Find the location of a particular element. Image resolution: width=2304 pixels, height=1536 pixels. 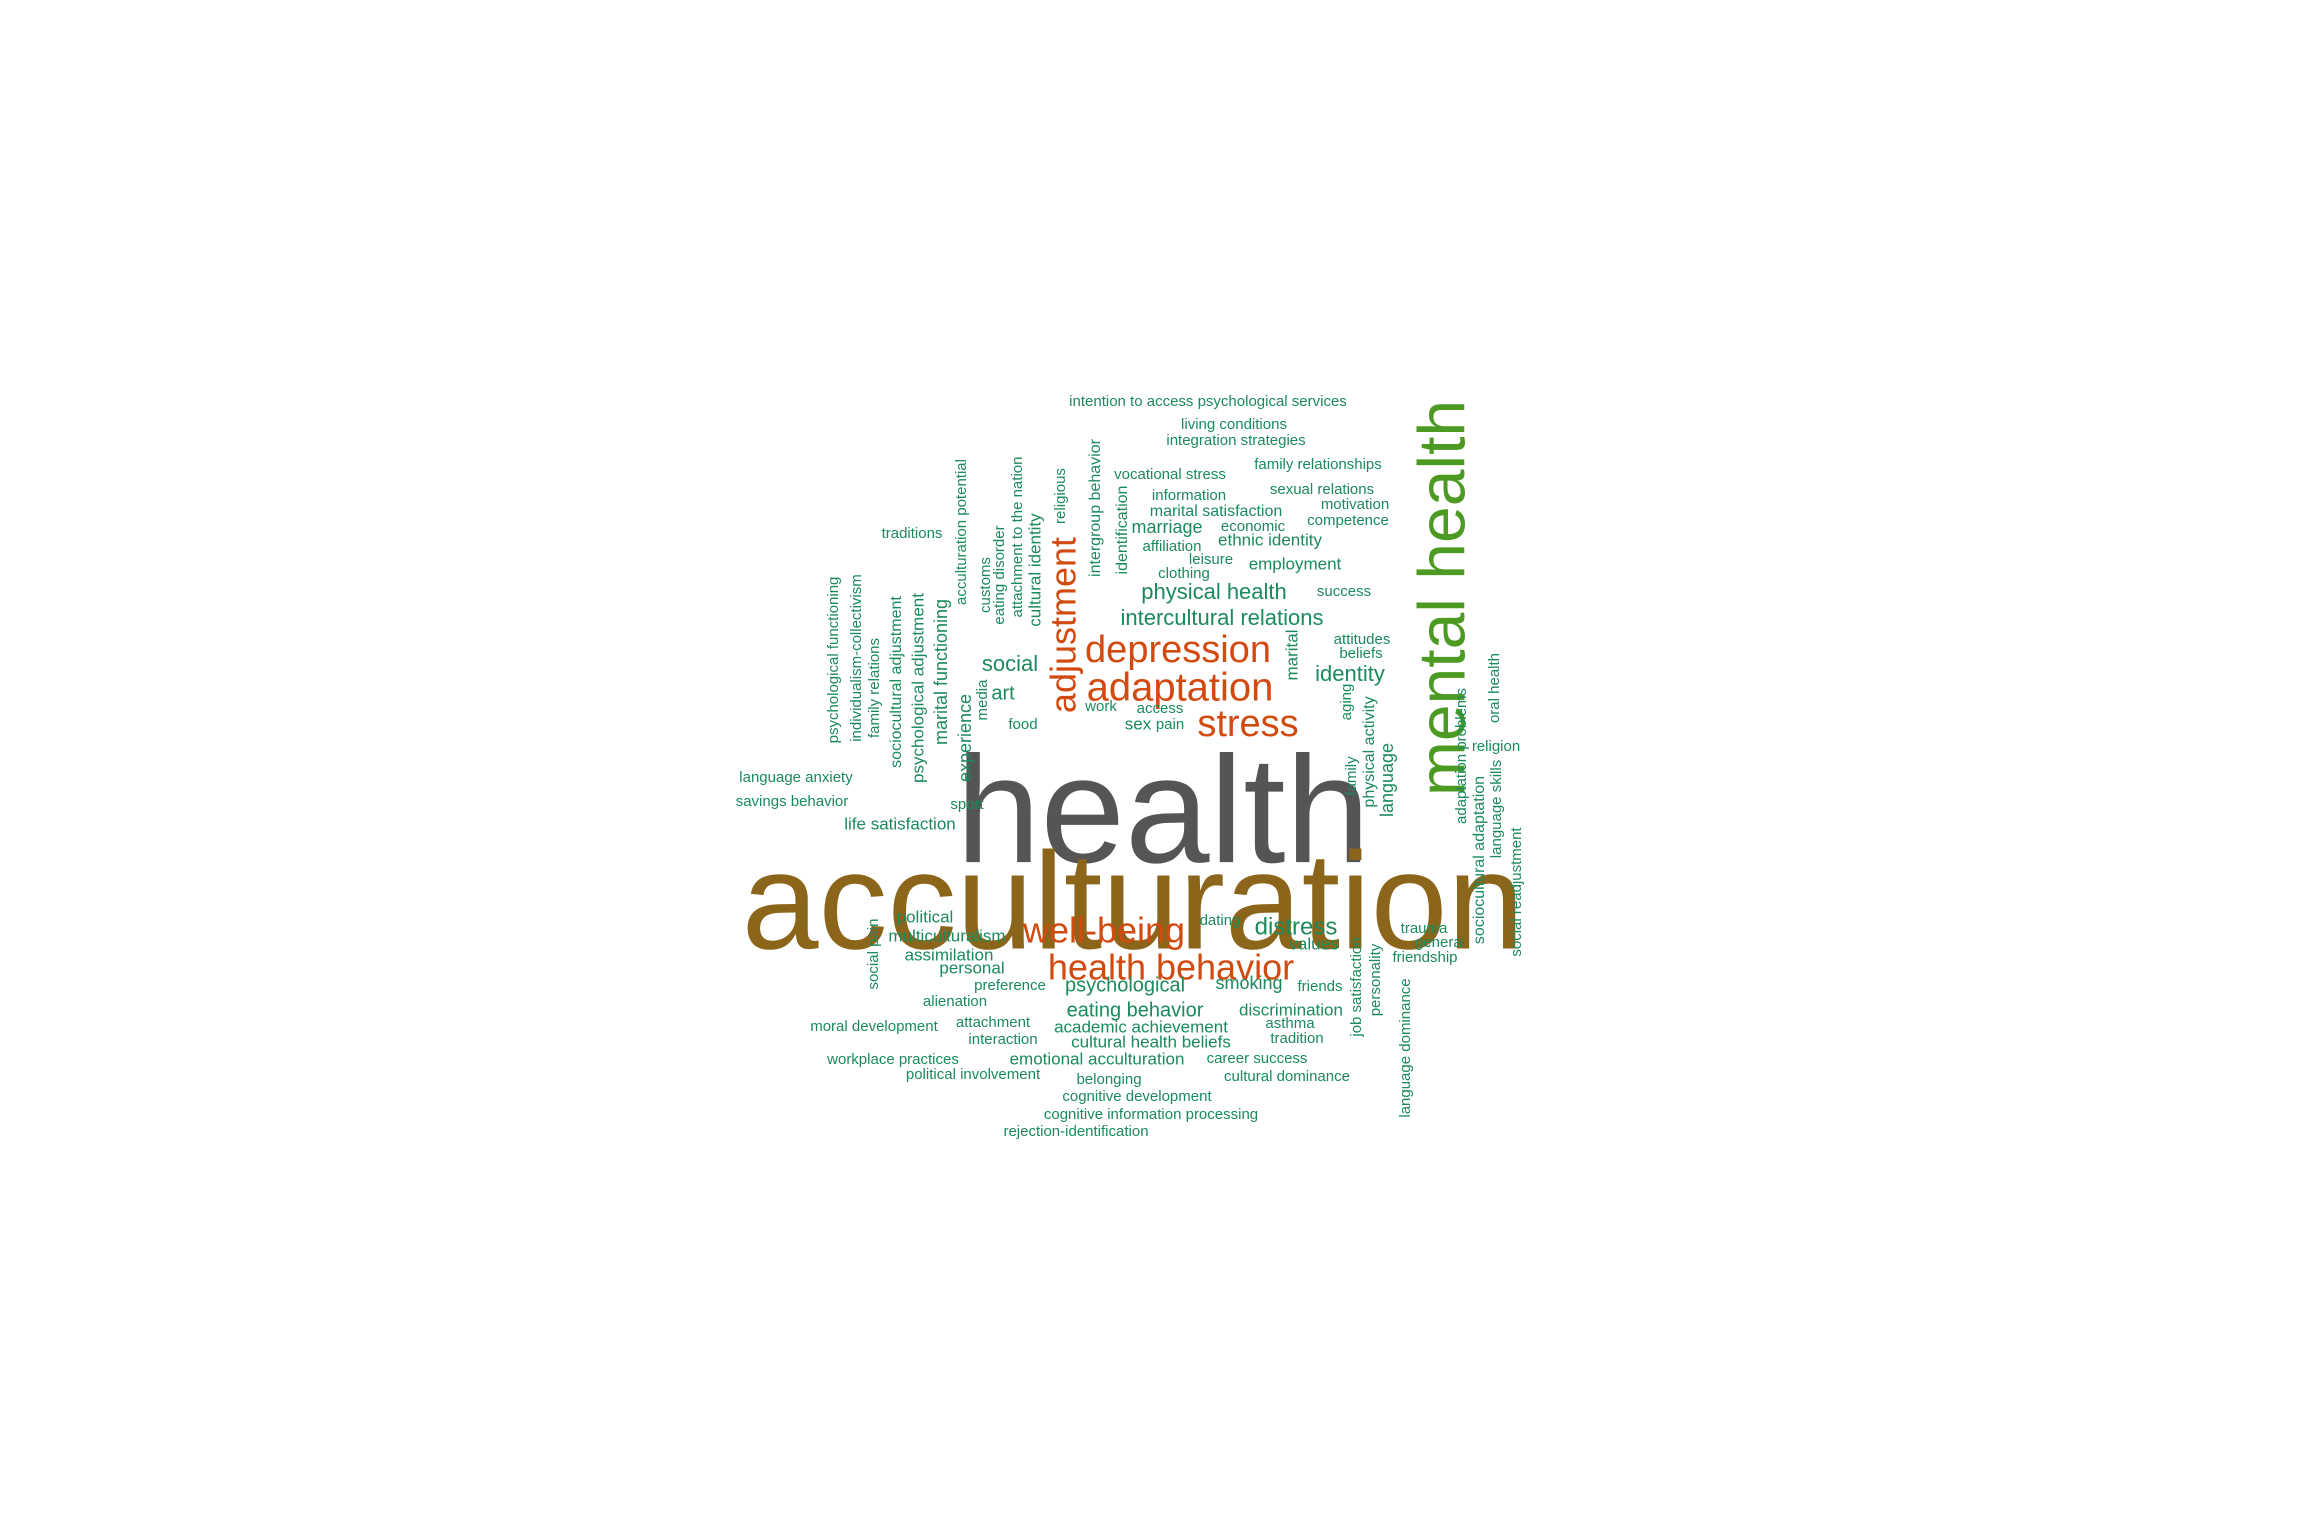

word-art: art is located at coordinates (1003, 693).